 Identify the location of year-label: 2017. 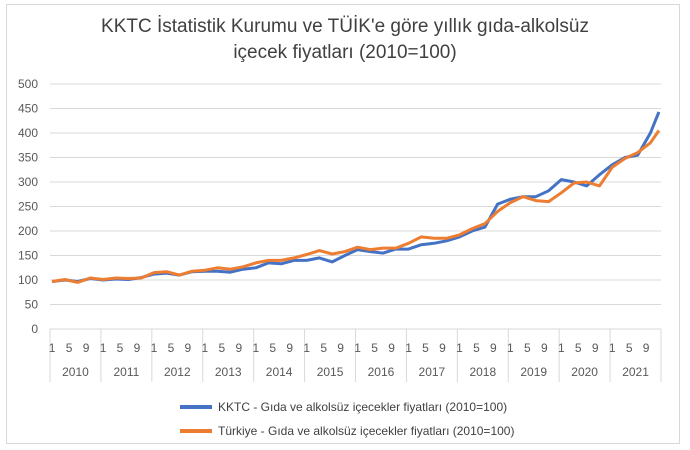
(432, 372).